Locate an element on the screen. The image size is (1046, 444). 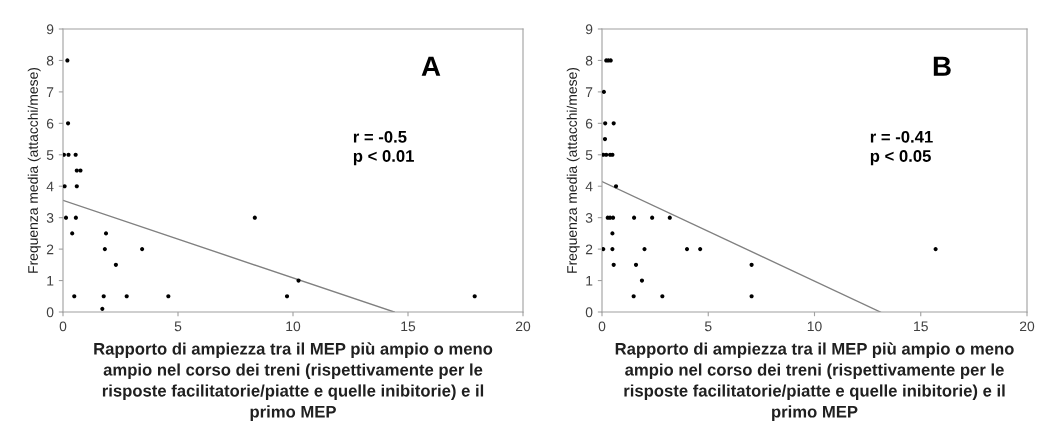
annotation: B is located at coordinates (942, 66).